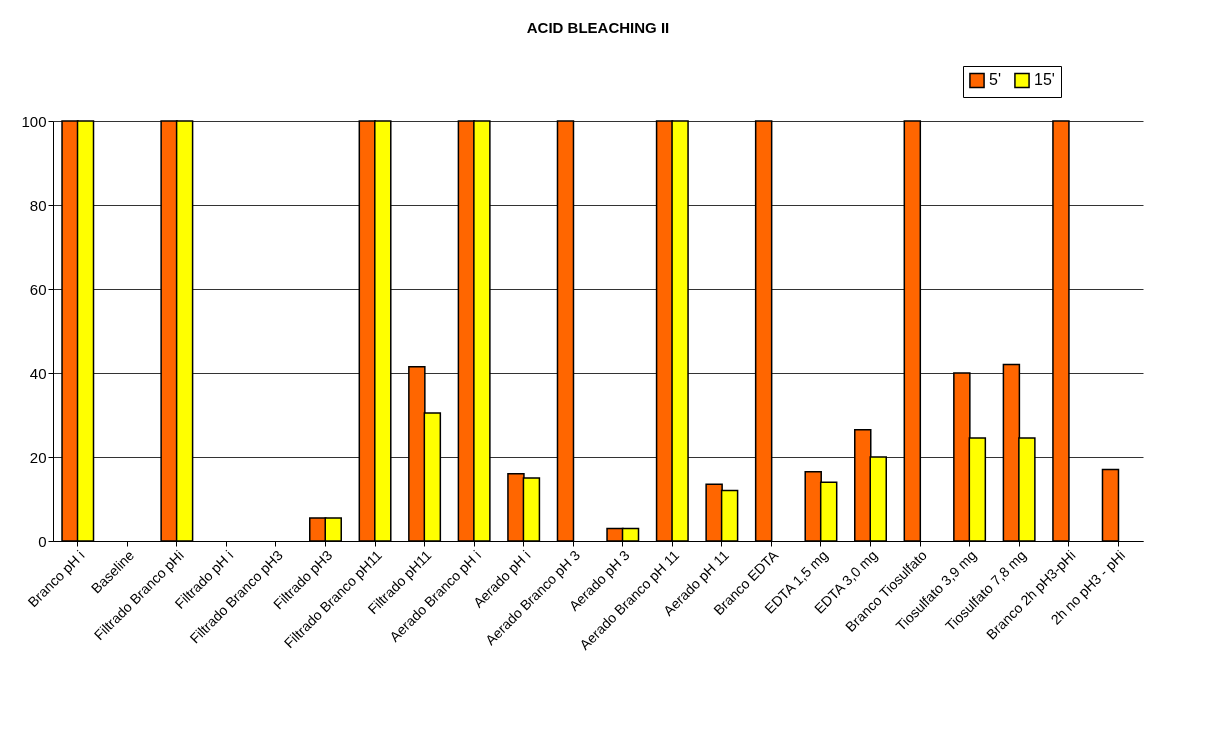  What do you see at coordinates (1044, 80) in the screenshot?
I see `legend-label: 15'` at bounding box center [1044, 80].